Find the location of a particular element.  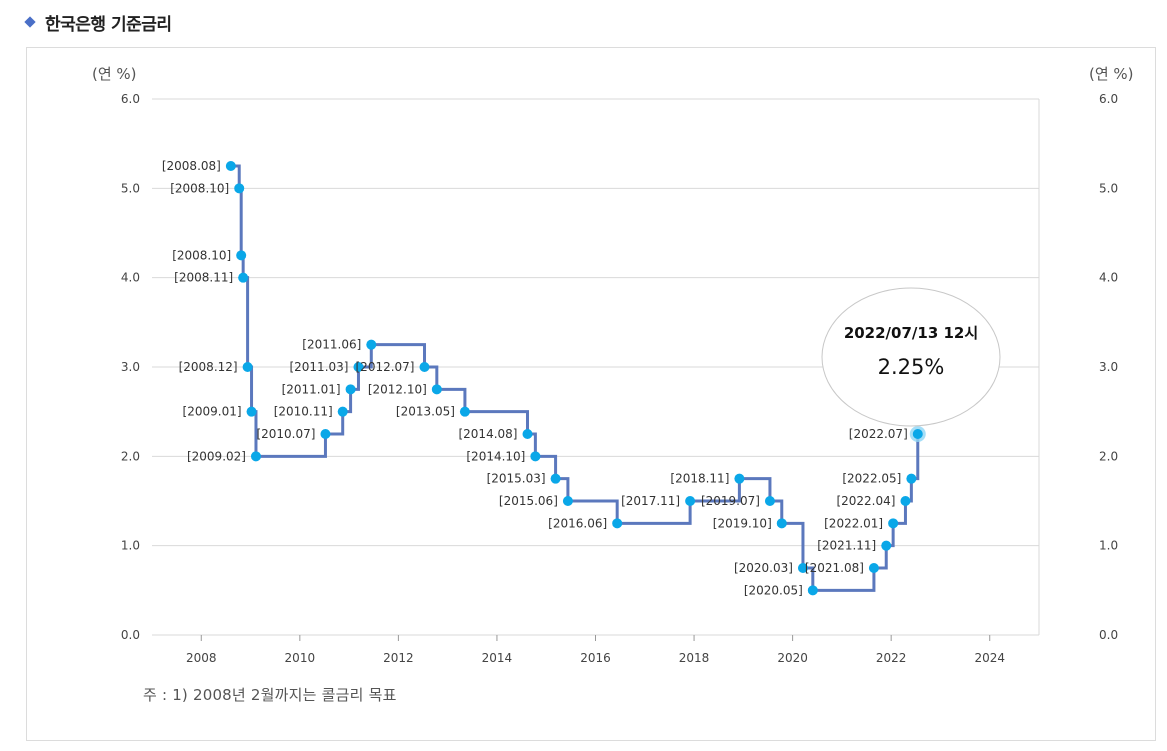

diamond-bullet-icon is located at coordinates (30, 22).